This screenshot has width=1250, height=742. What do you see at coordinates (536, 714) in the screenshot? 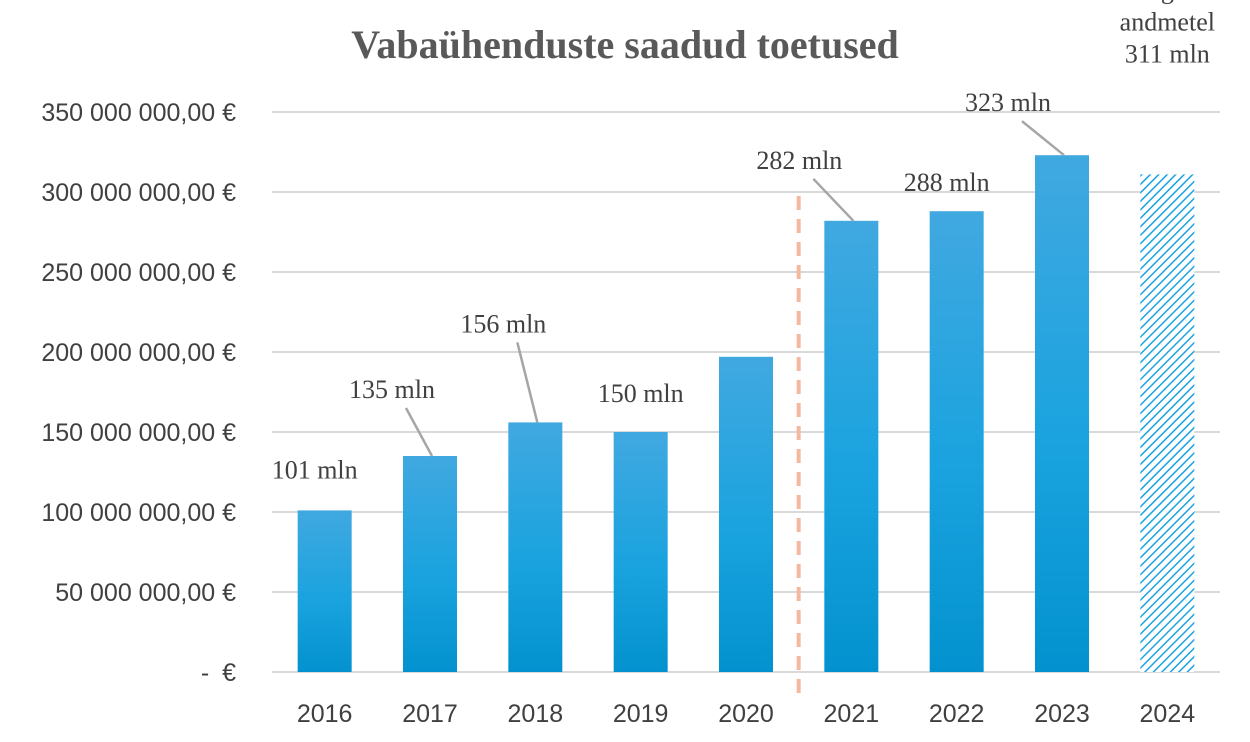
I see `x-tick-label-2018: 2018` at bounding box center [536, 714].